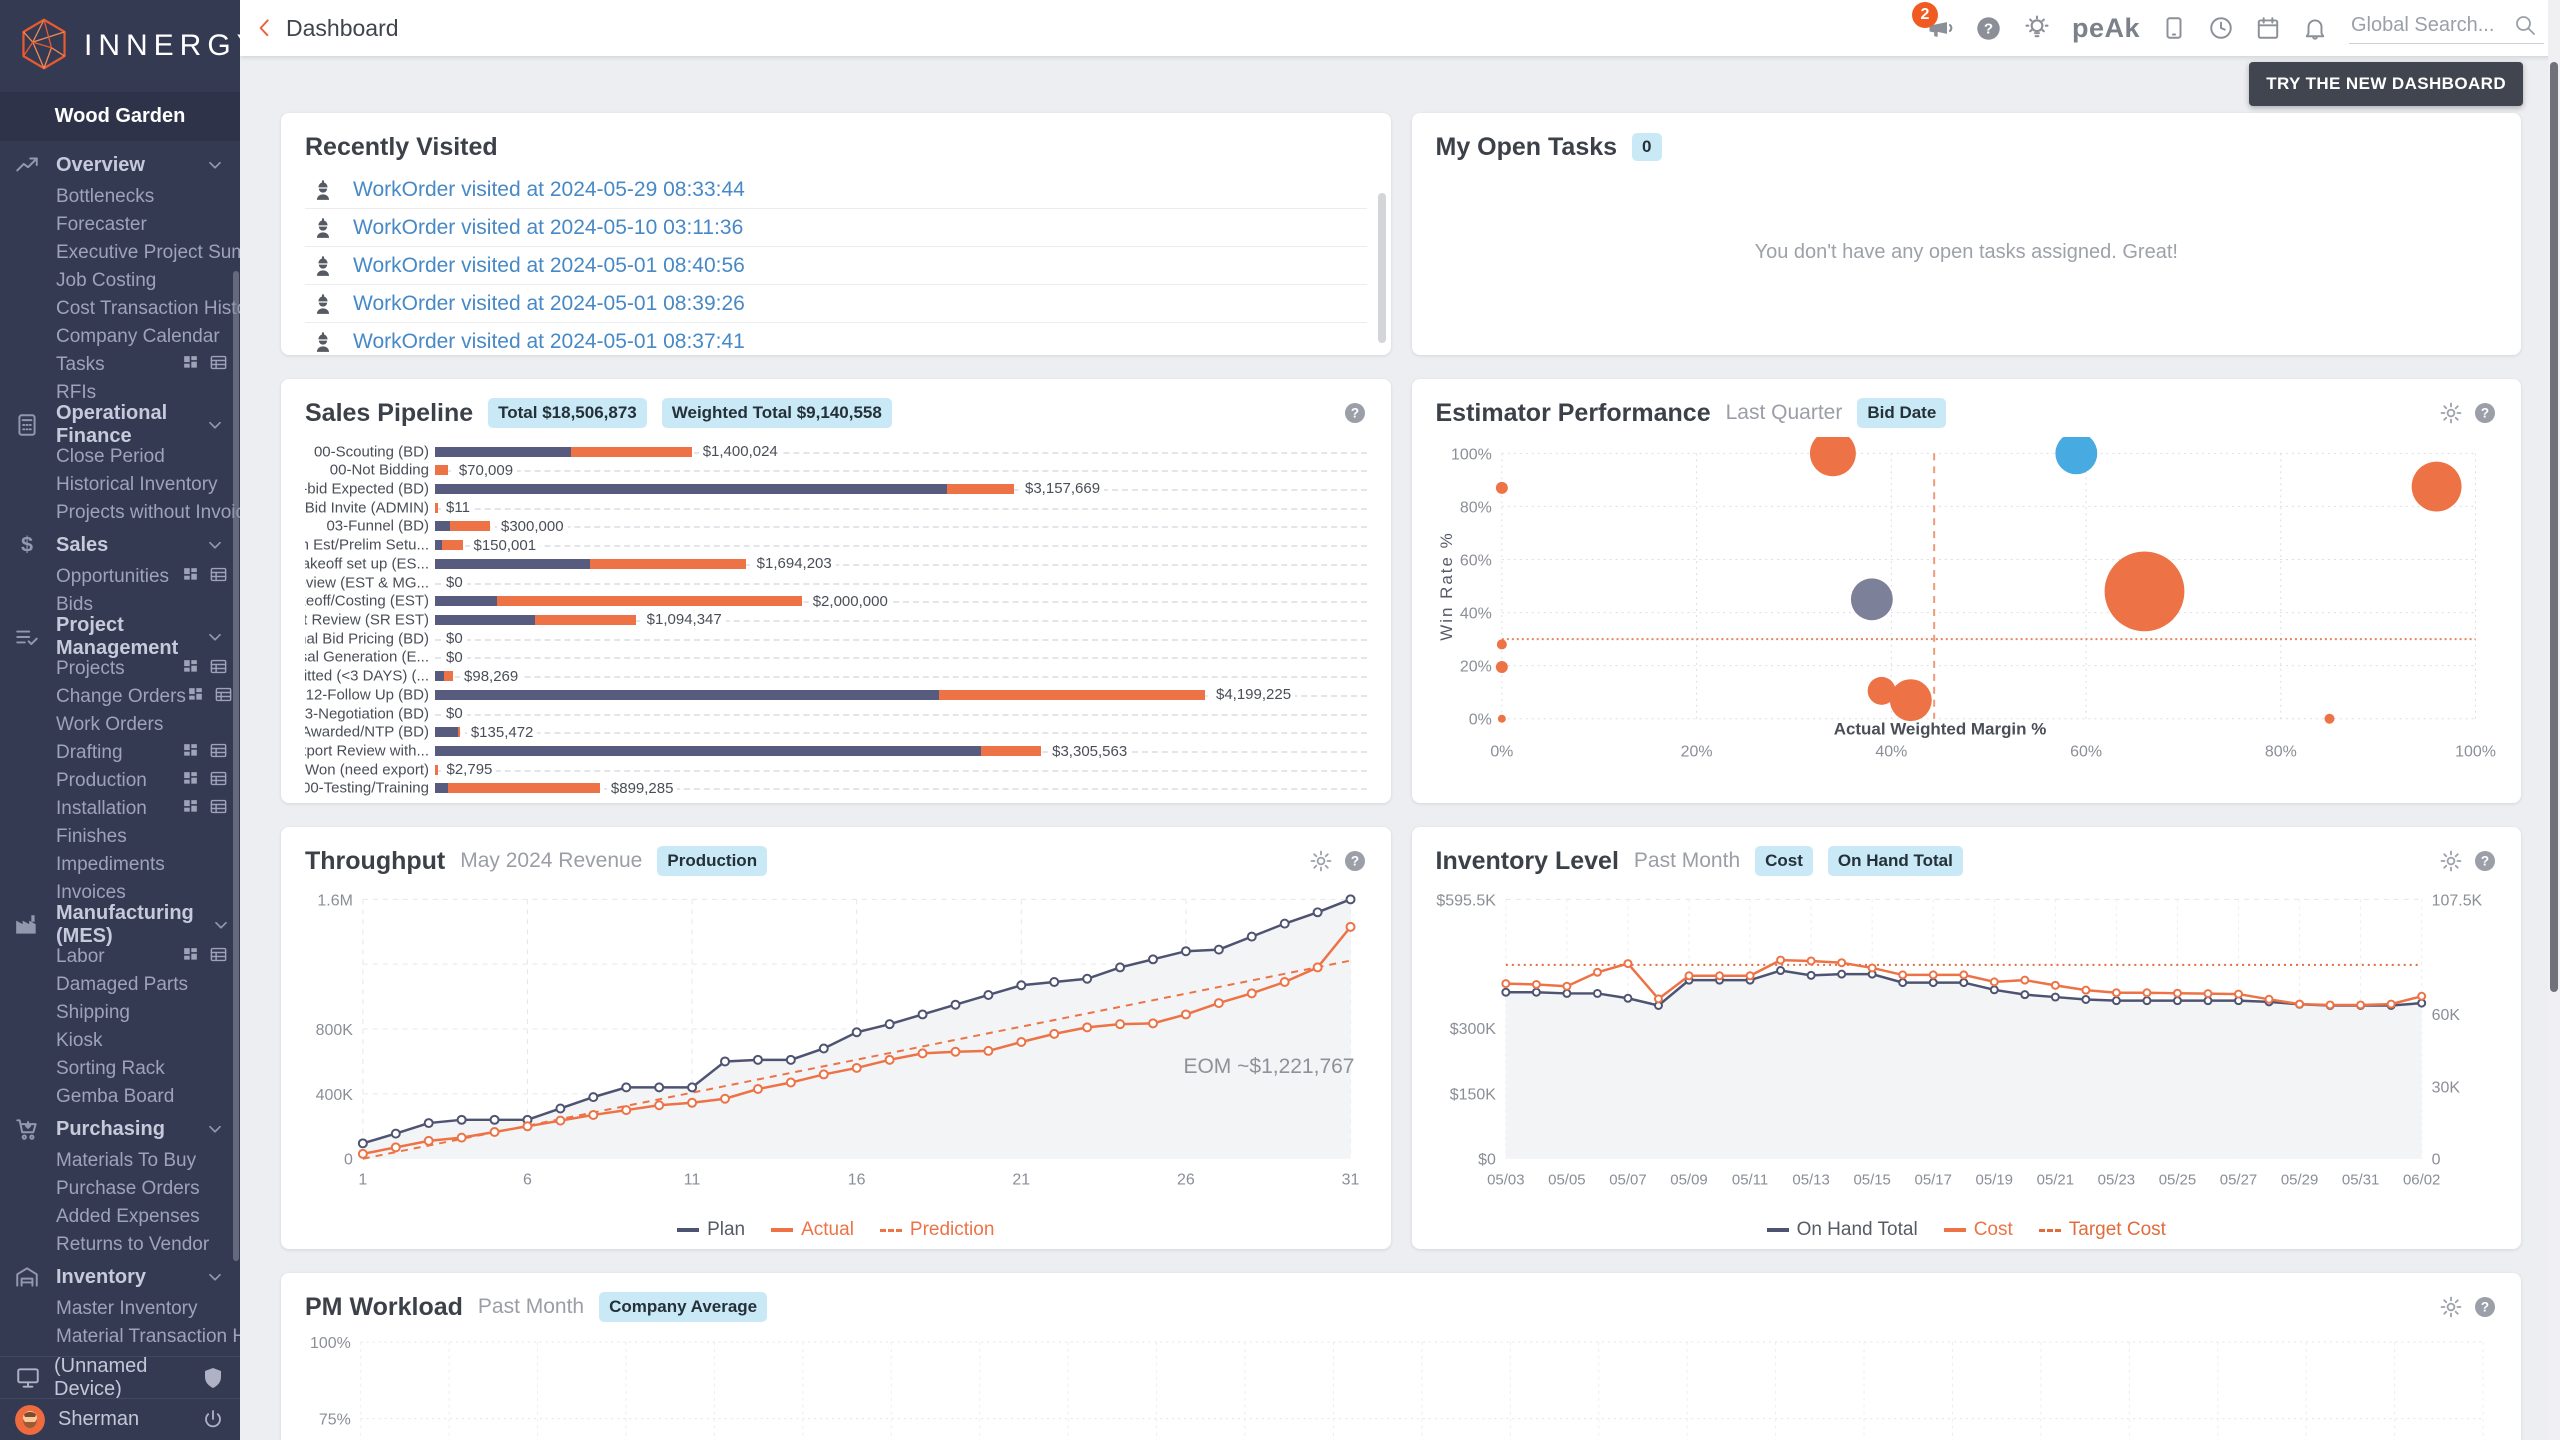  What do you see at coordinates (120, 393) in the screenshot?
I see `sidebar-item-rfis: RFIs` at bounding box center [120, 393].